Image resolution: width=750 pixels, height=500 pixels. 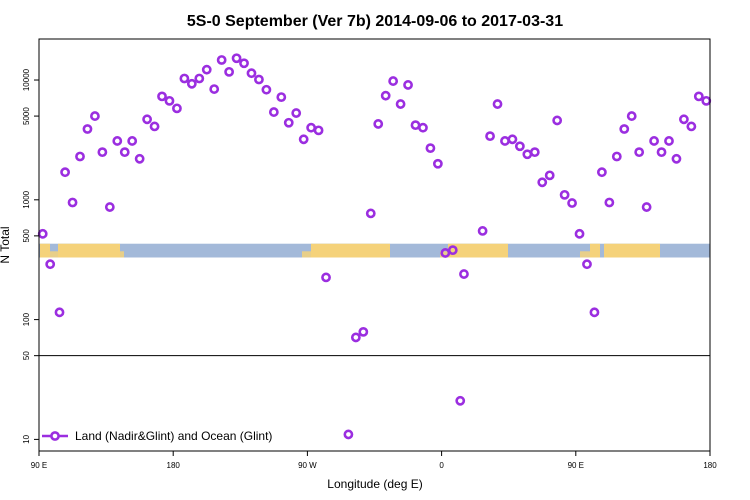 I want to click on land-segment-australia-east, so click(x=632, y=250).